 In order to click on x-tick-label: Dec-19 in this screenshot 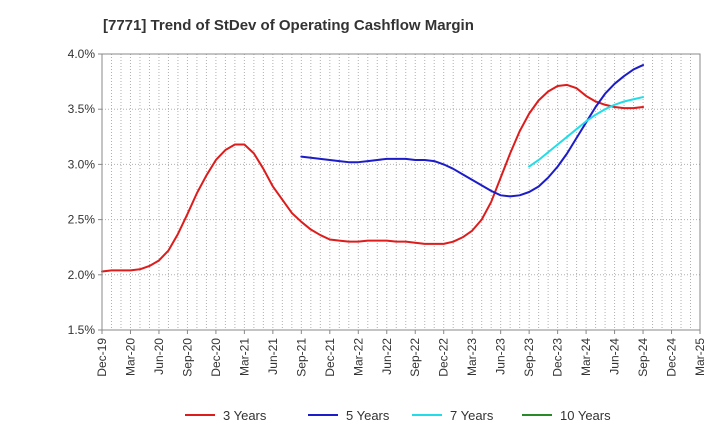, I will do `click(102, 357)`.